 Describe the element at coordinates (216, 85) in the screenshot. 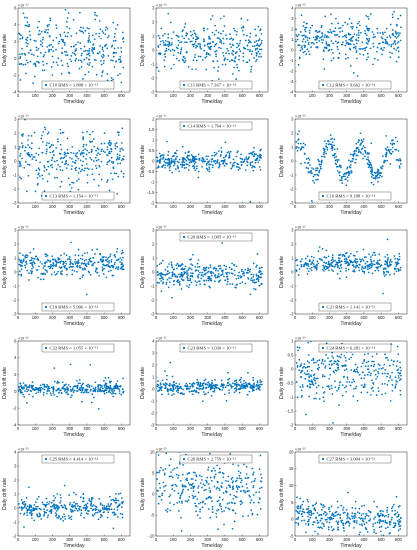

I see `legend-box` at that location.